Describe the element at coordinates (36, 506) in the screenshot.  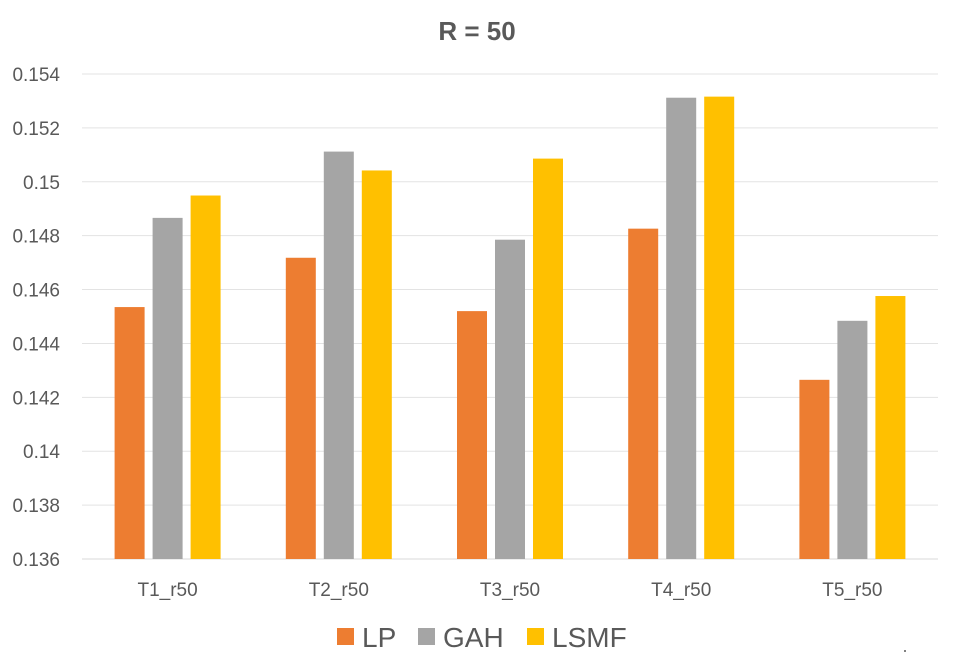
I see `y-tick-label: 0.138` at that location.